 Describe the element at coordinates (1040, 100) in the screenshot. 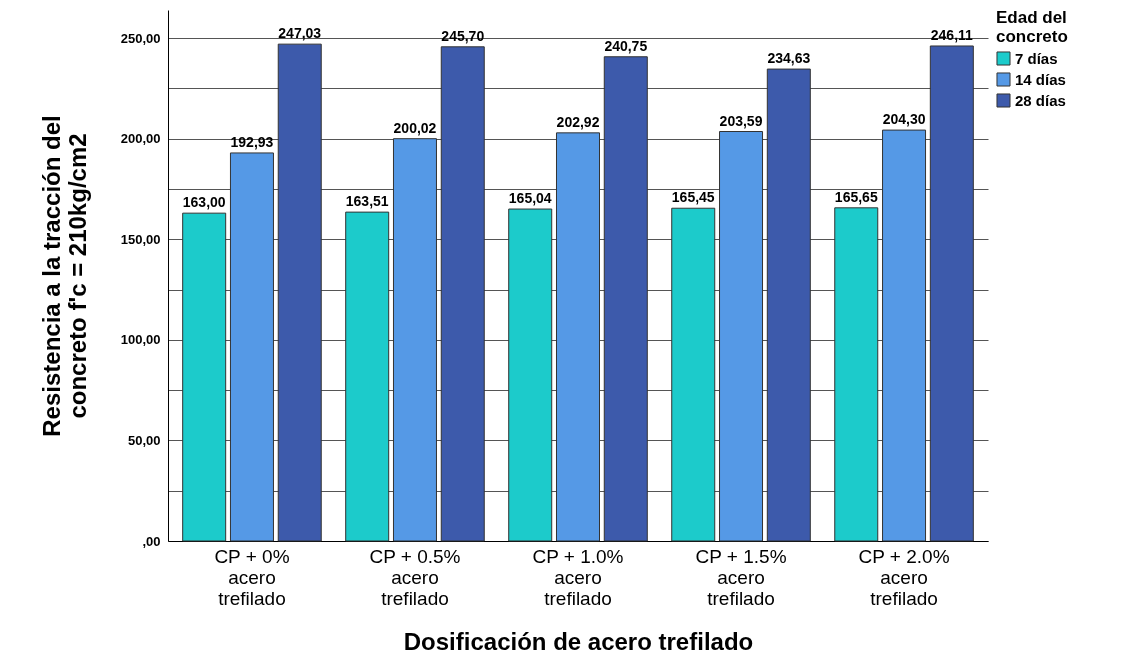

I see `legend-label: 28 días` at that location.